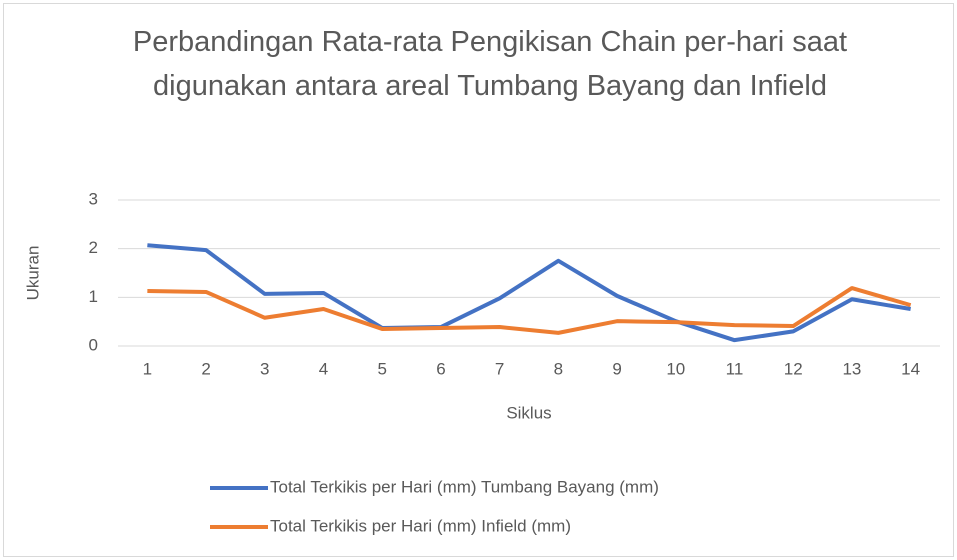 This screenshot has height=560, width=957. Describe the element at coordinates (616, 368) in the screenshot. I see `x-tick-label: 9` at that location.